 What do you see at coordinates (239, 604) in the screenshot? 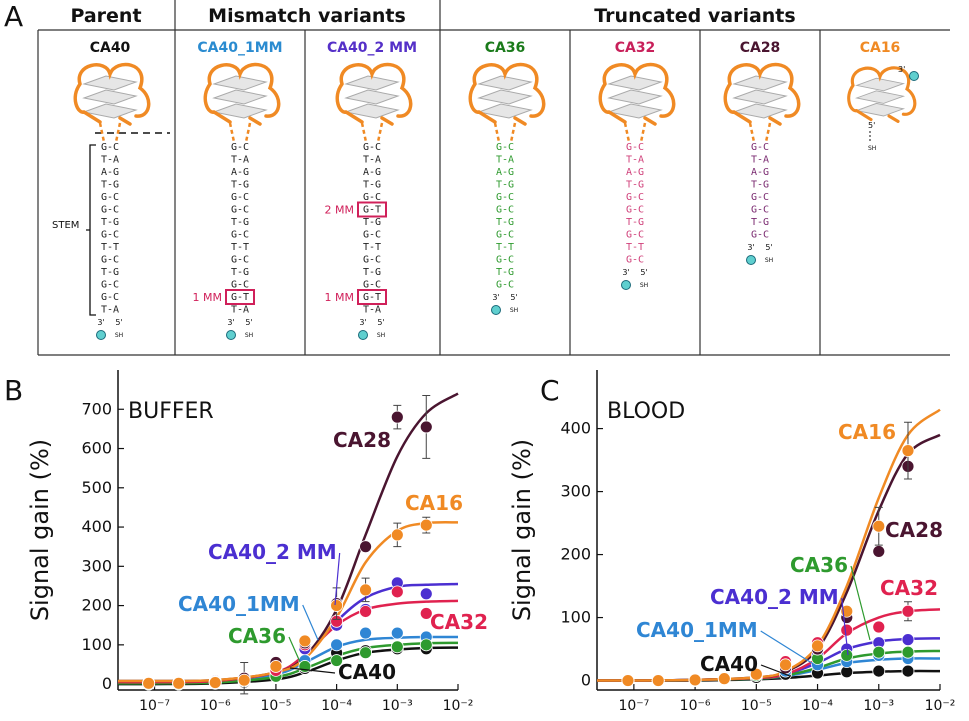
I see `series-label: CA40_1MM` at bounding box center [239, 604].